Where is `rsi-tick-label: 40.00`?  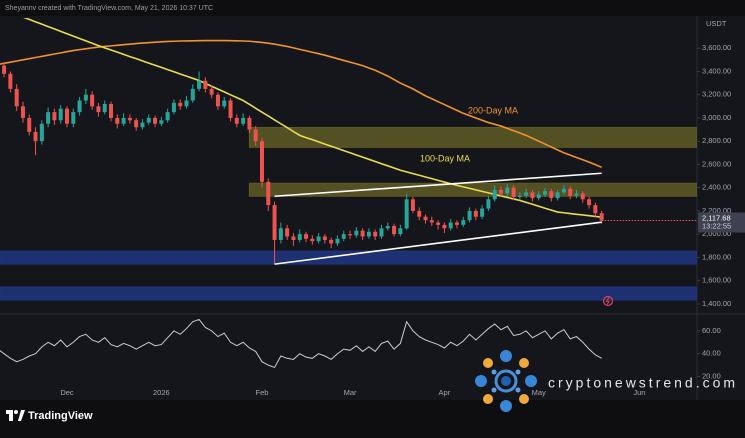 rsi-tick-label: 40.00 is located at coordinates (711, 353).